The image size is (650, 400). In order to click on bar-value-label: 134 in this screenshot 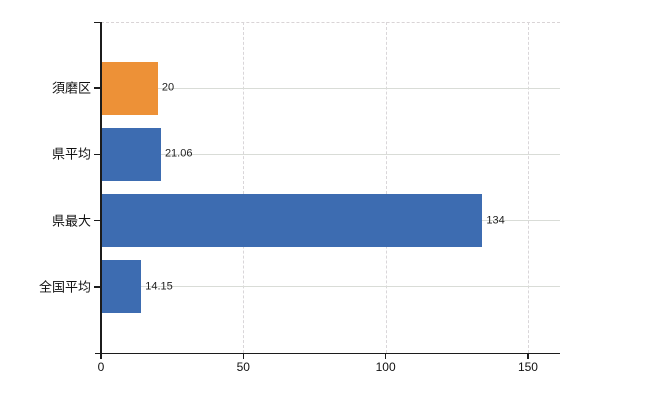, I will do `click(495, 220)`.